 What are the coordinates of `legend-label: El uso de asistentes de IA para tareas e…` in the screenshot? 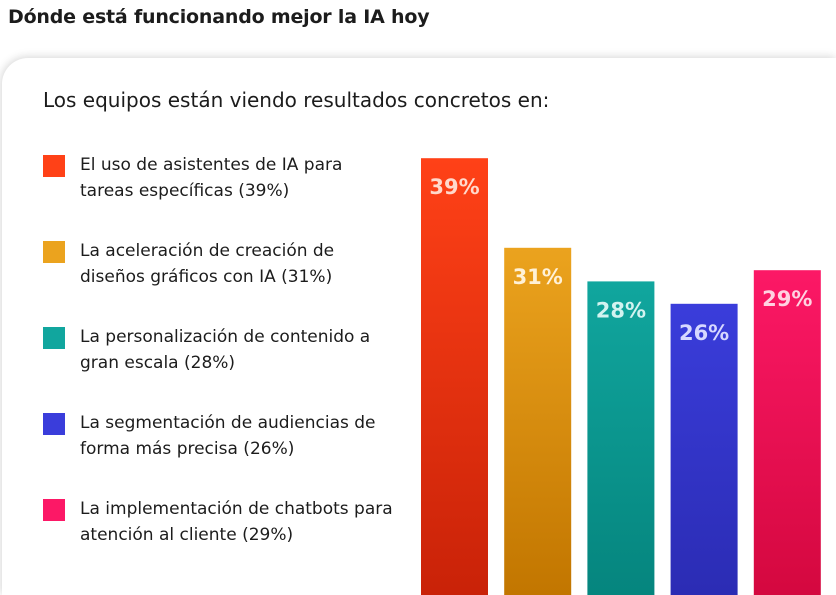 It's located at (211, 178).